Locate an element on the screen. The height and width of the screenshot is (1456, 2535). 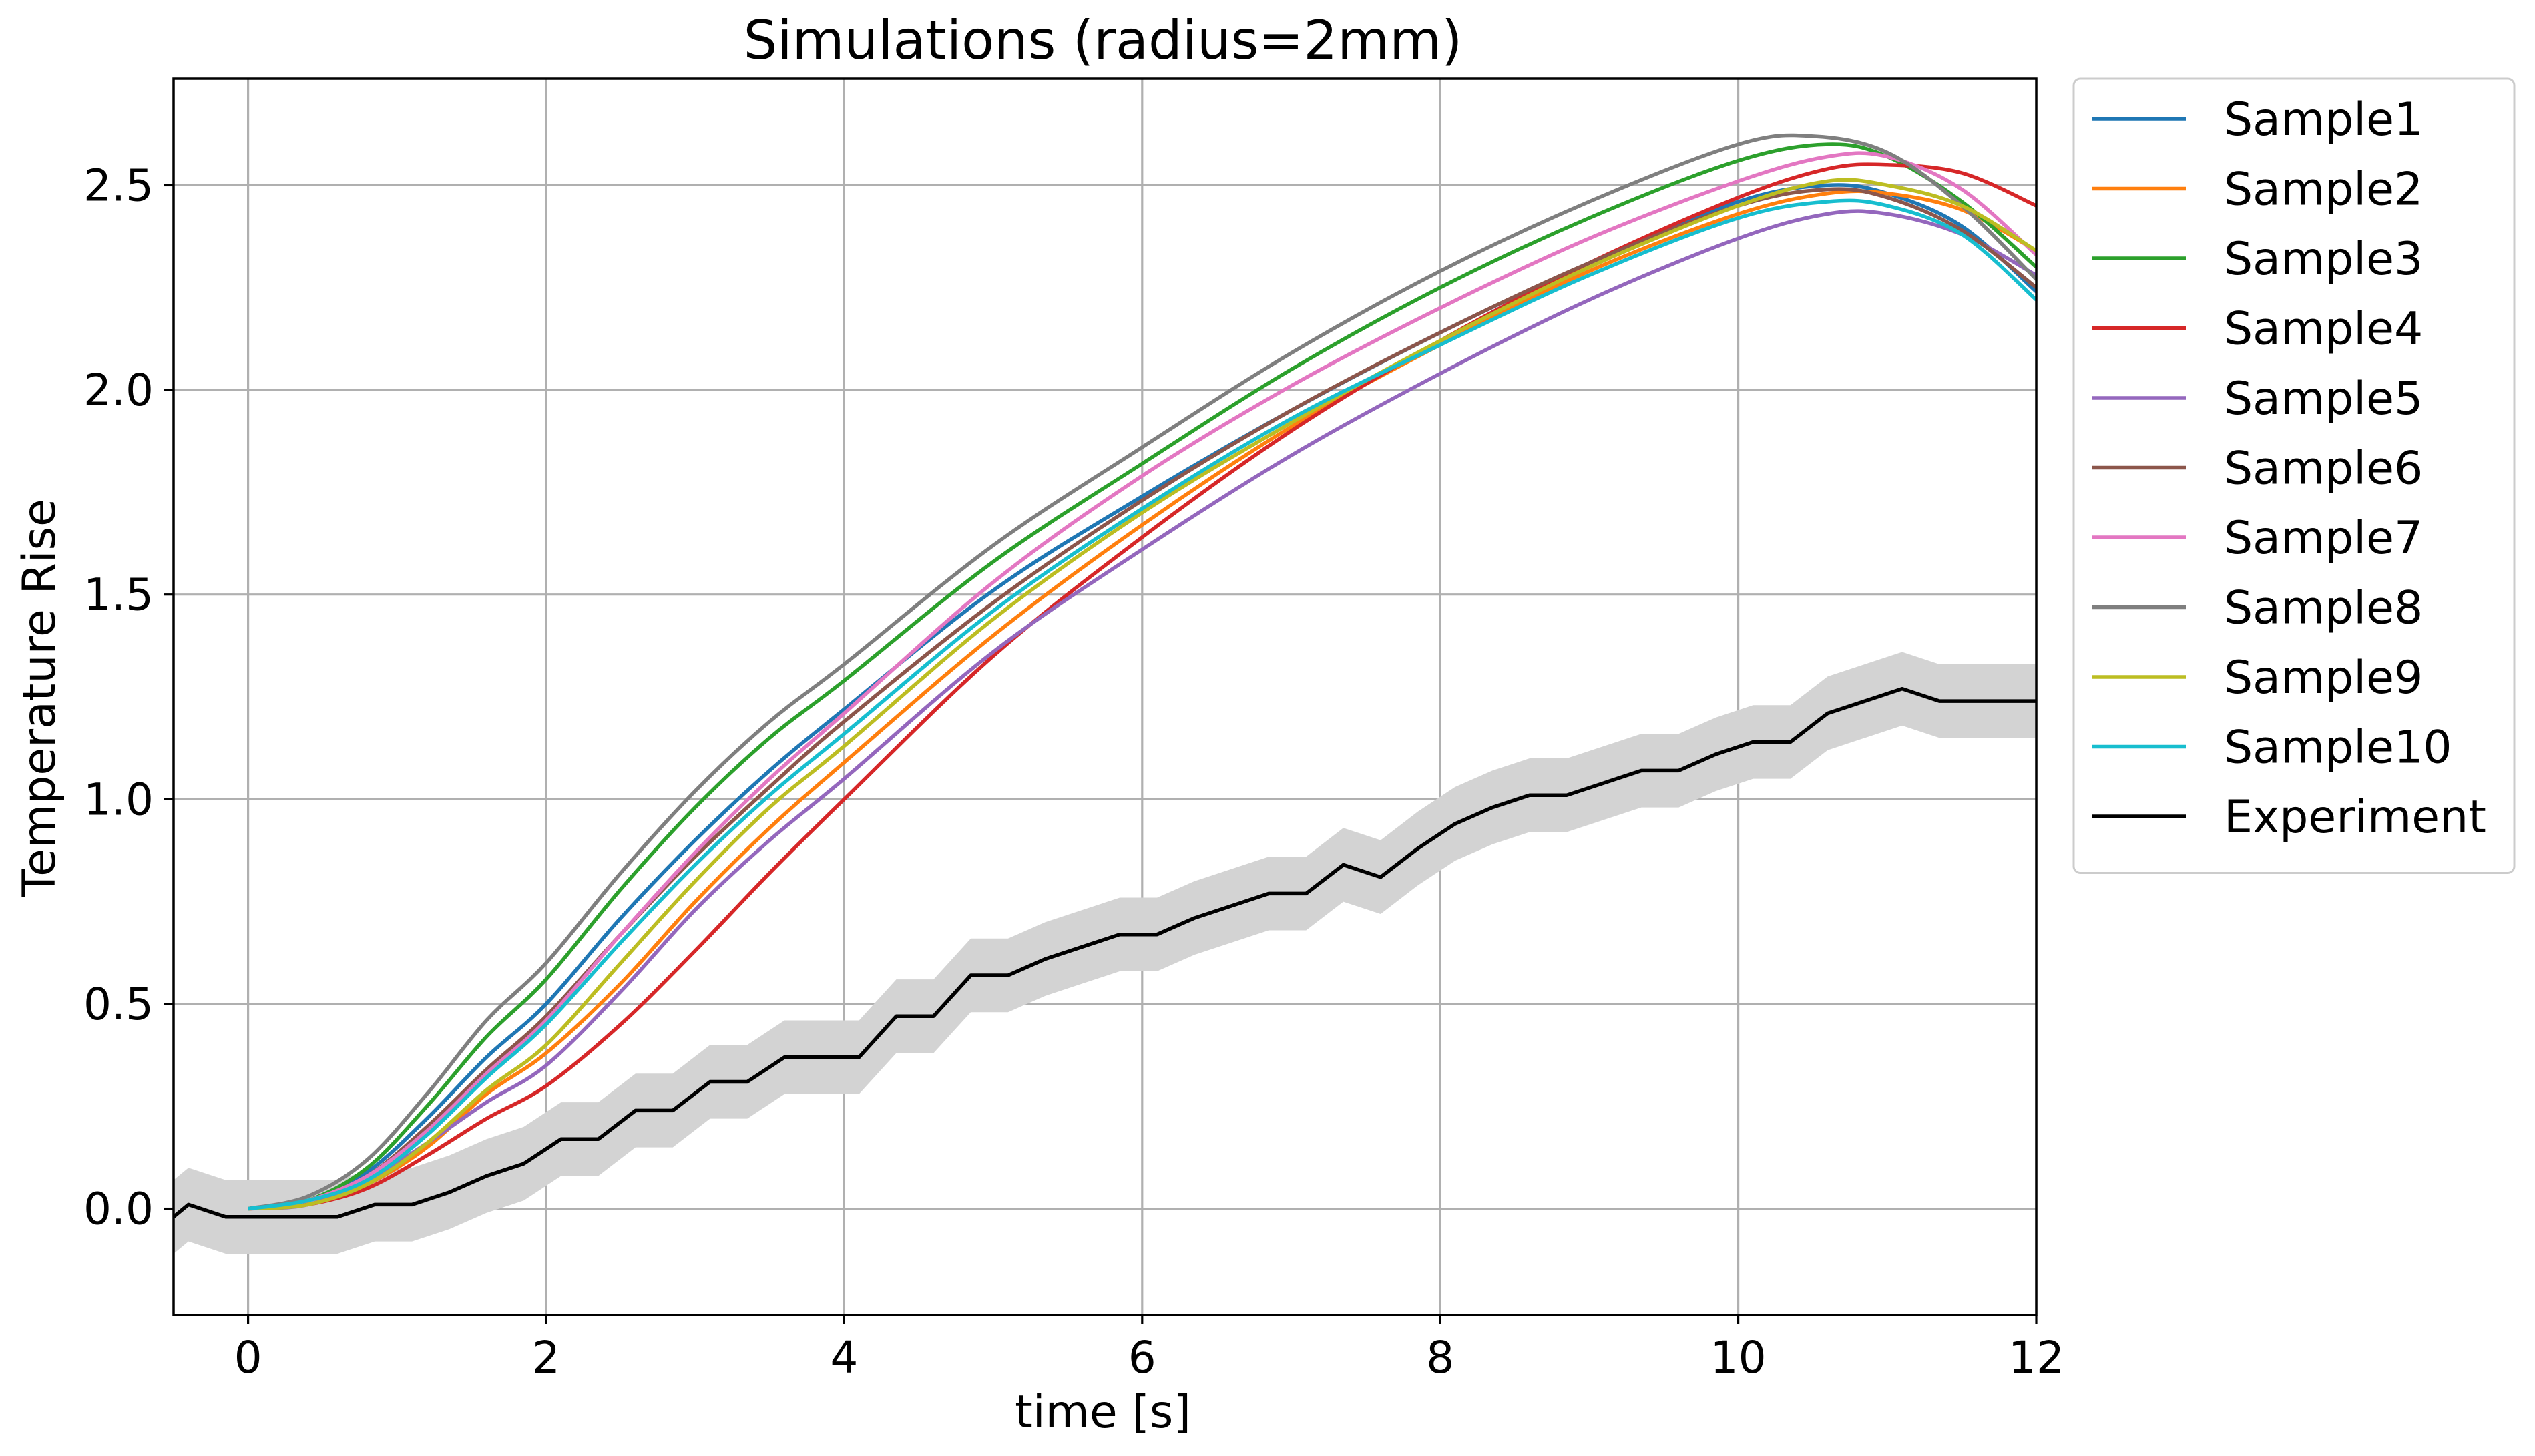
legend-label-sample6: Sample6 is located at coordinates (2323, 469).